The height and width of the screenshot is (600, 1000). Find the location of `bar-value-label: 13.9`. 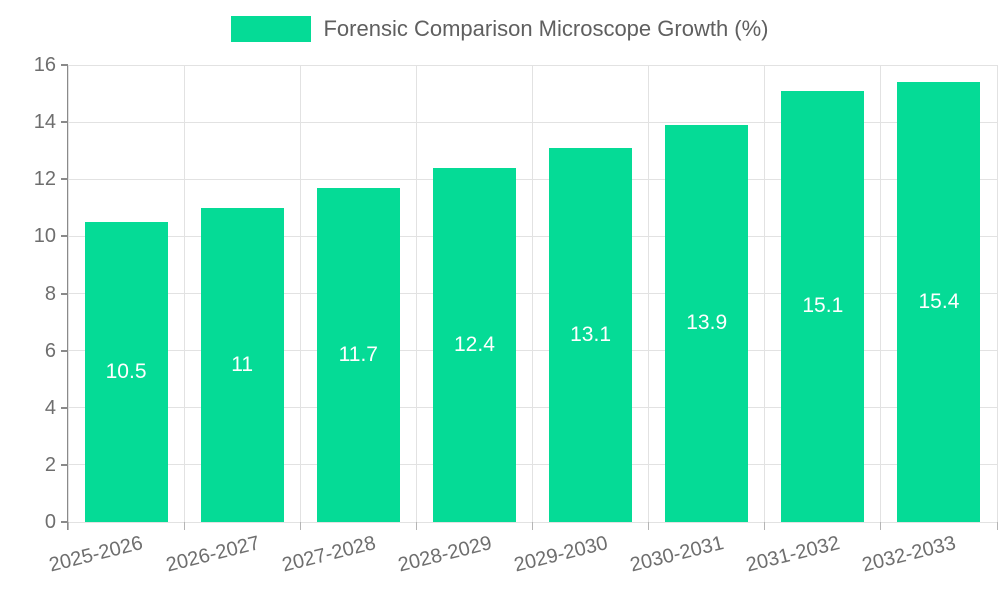

bar-value-label: 13.9 is located at coordinates (707, 323).